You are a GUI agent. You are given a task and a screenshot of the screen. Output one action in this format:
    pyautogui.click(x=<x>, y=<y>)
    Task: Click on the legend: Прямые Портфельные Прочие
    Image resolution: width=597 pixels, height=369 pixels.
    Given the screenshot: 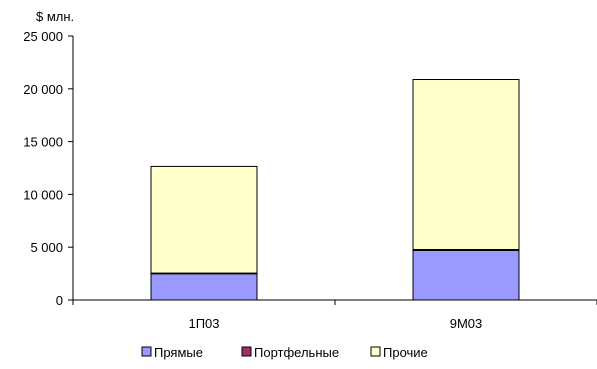 What is the action you would take?
    pyautogui.click(x=284, y=352)
    